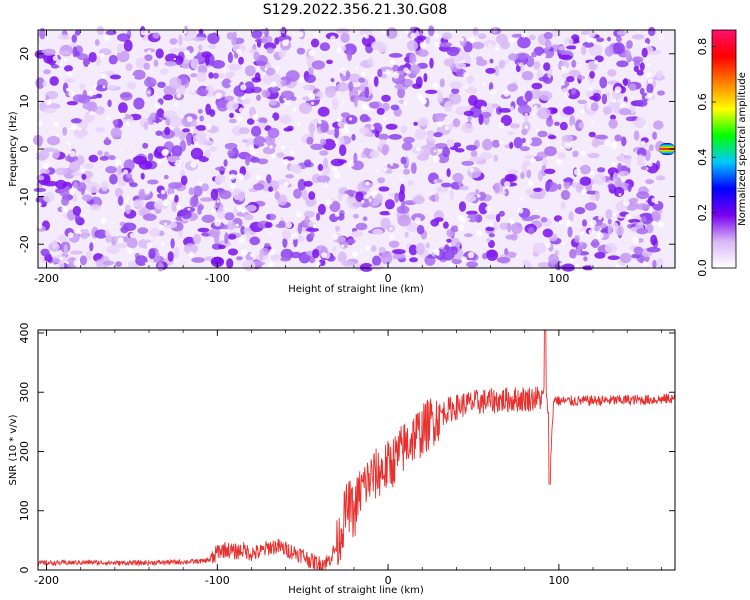  Describe the element at coordinates (24, 149) in the screenshot. I see `spectrogram-ytick-label: 0` at that location.